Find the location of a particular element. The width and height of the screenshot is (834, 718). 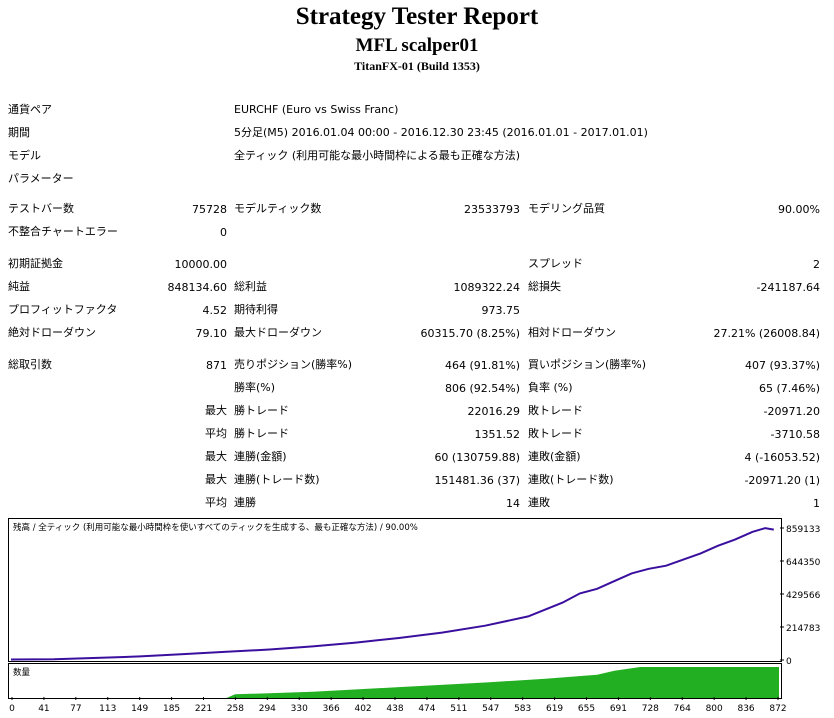

balance-y-axis: 859133 644350 429566 214783 0 is located at coordinates (800, 596).